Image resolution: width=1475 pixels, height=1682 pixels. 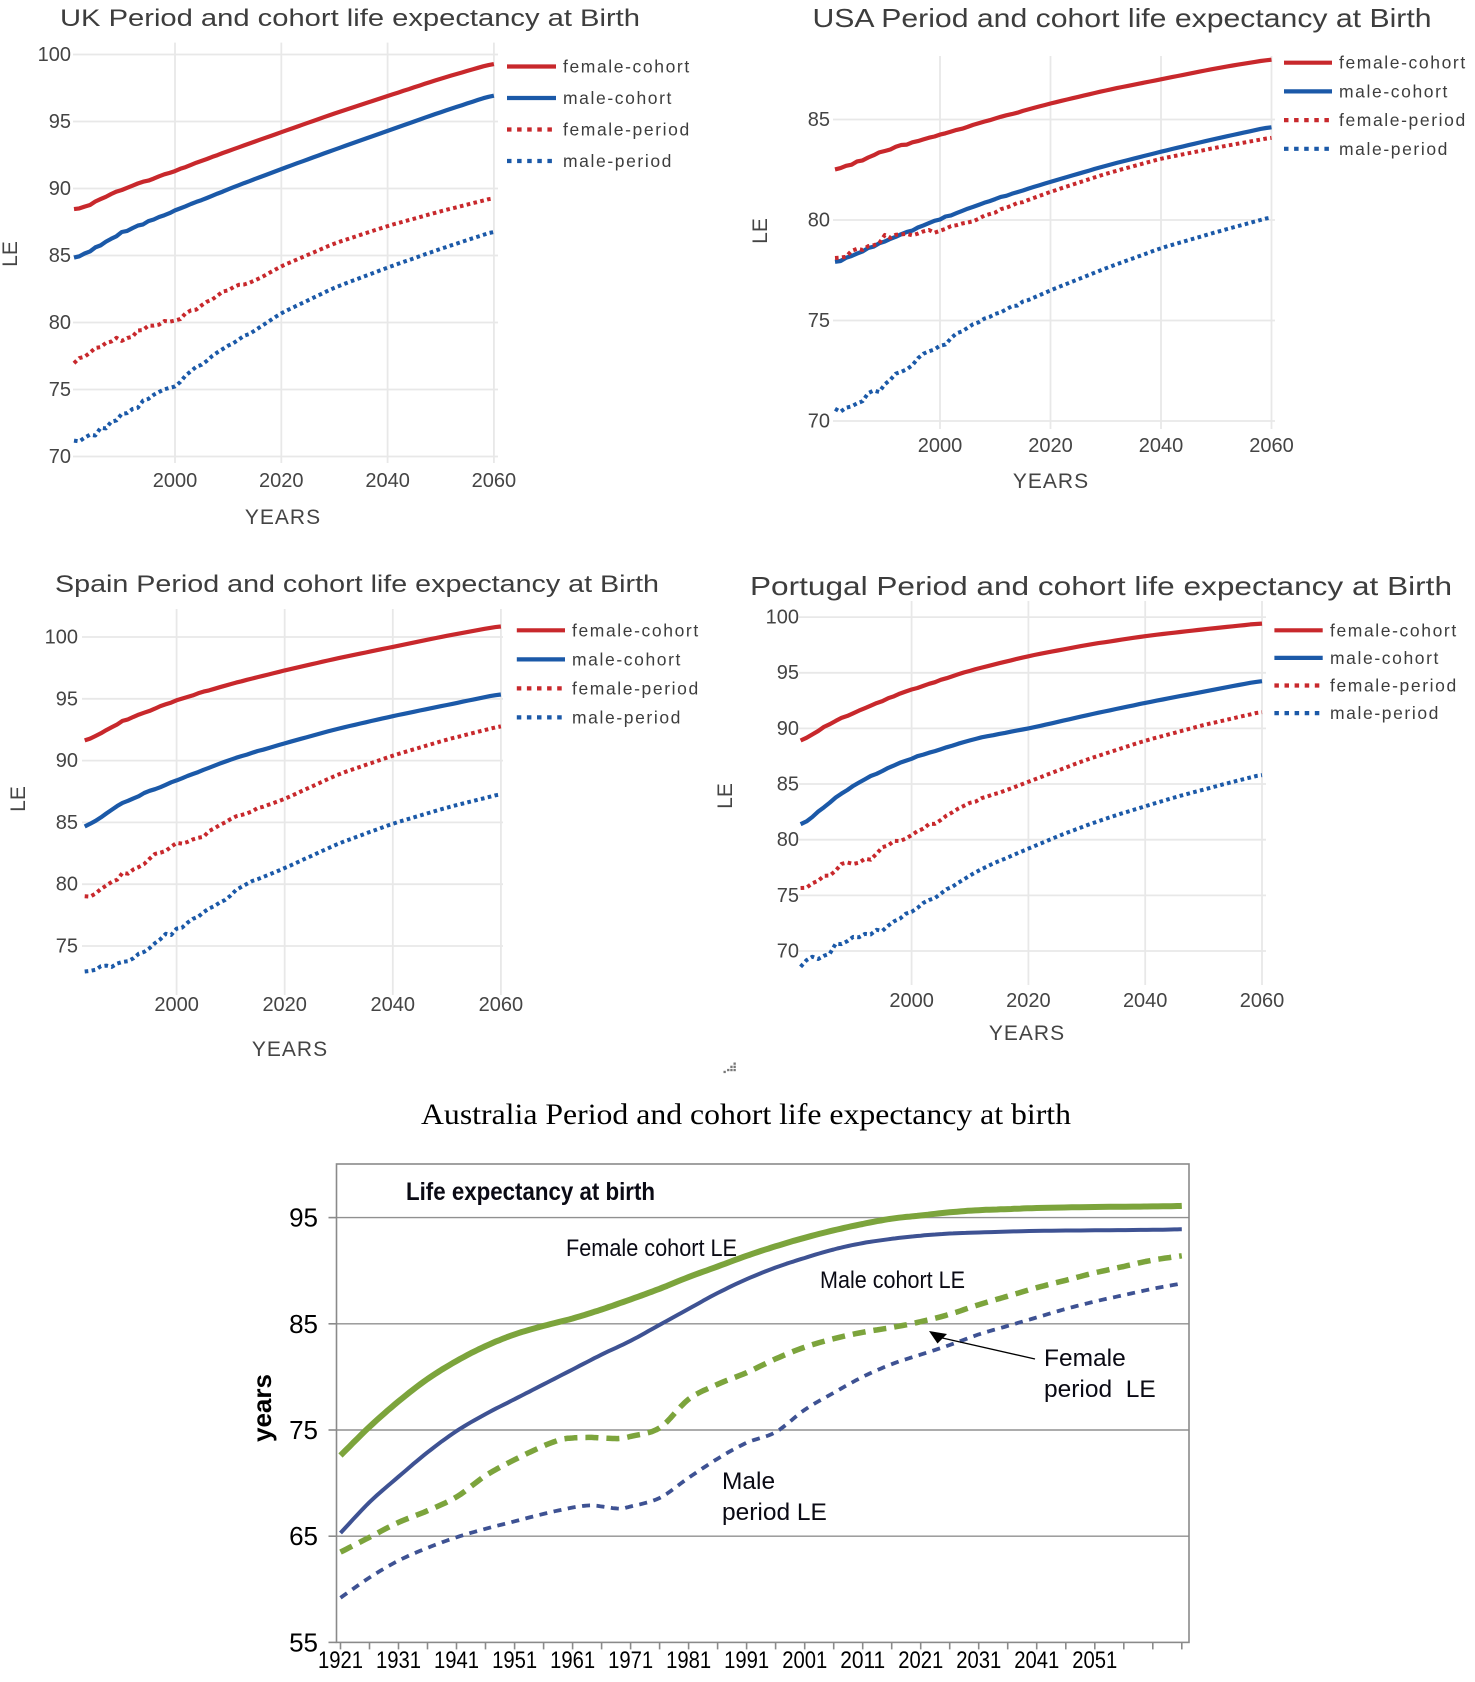 I want to click on svg-text: 1941, so click(x=456, y=1660).